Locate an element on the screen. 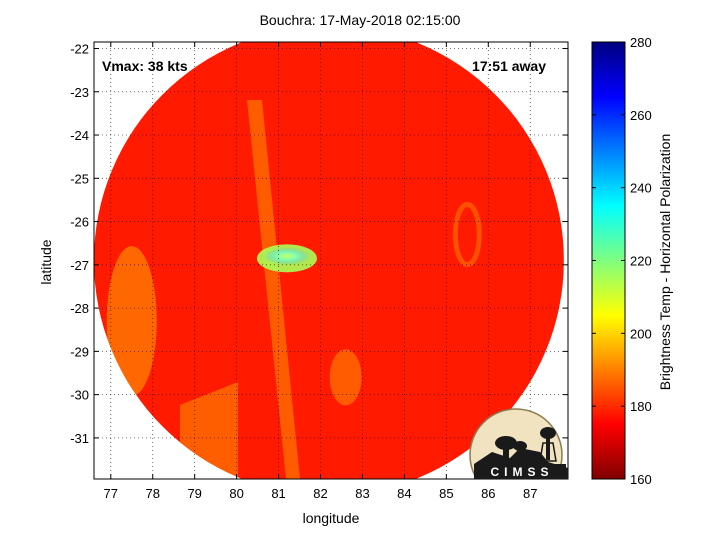  x-tick-label: 77 is located at coordinates (111, 493).